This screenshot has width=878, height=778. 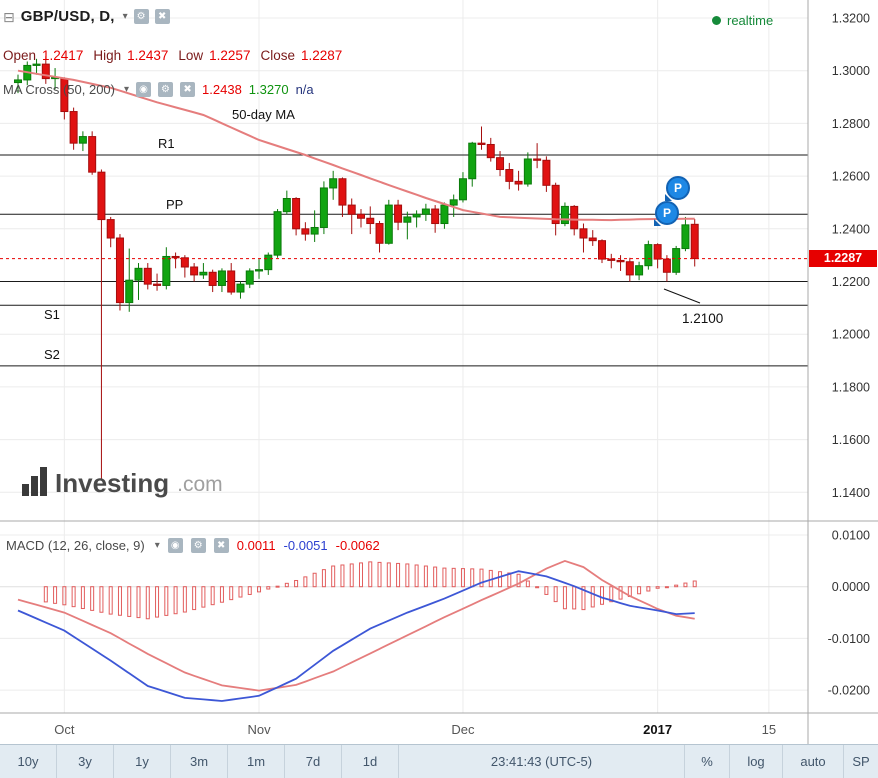 I want to click on svg-text: -0.0200, so click(x=849, y=691).